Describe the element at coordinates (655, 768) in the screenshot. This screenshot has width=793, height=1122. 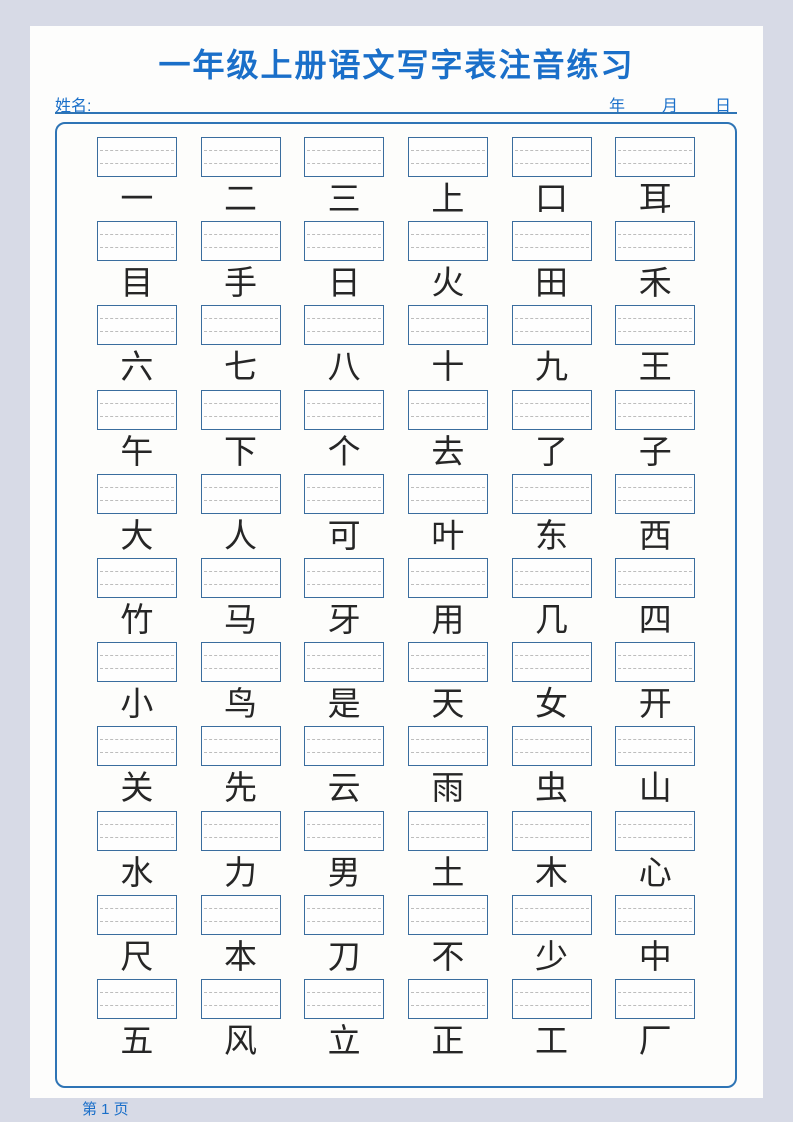
I see `character-cell: 山` at that location.